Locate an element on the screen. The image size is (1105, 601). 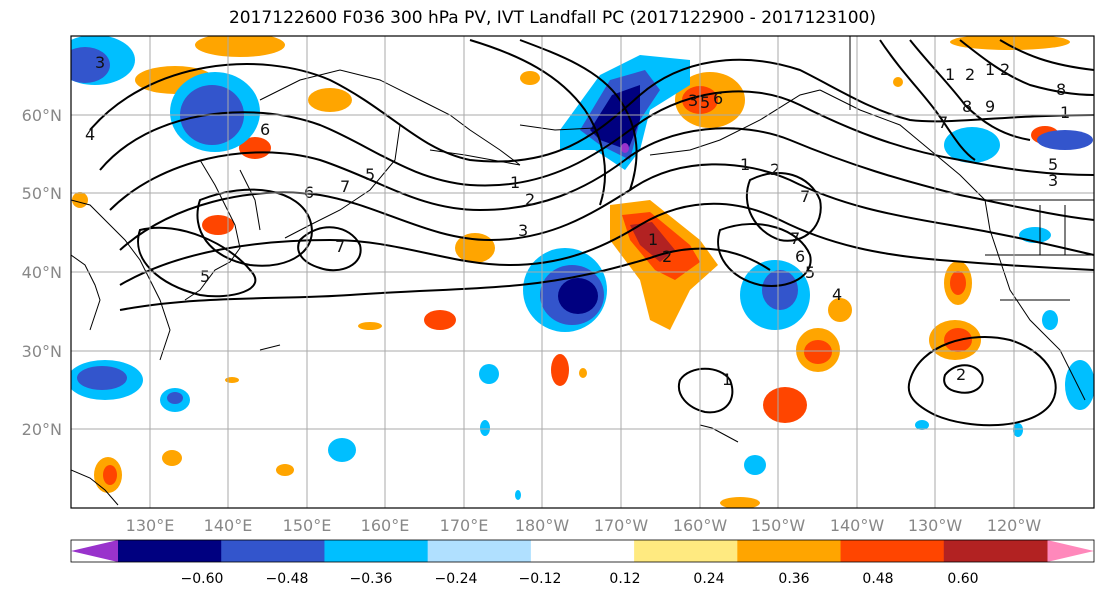
lon-label: 130°E is located at coordinates (150, 525).